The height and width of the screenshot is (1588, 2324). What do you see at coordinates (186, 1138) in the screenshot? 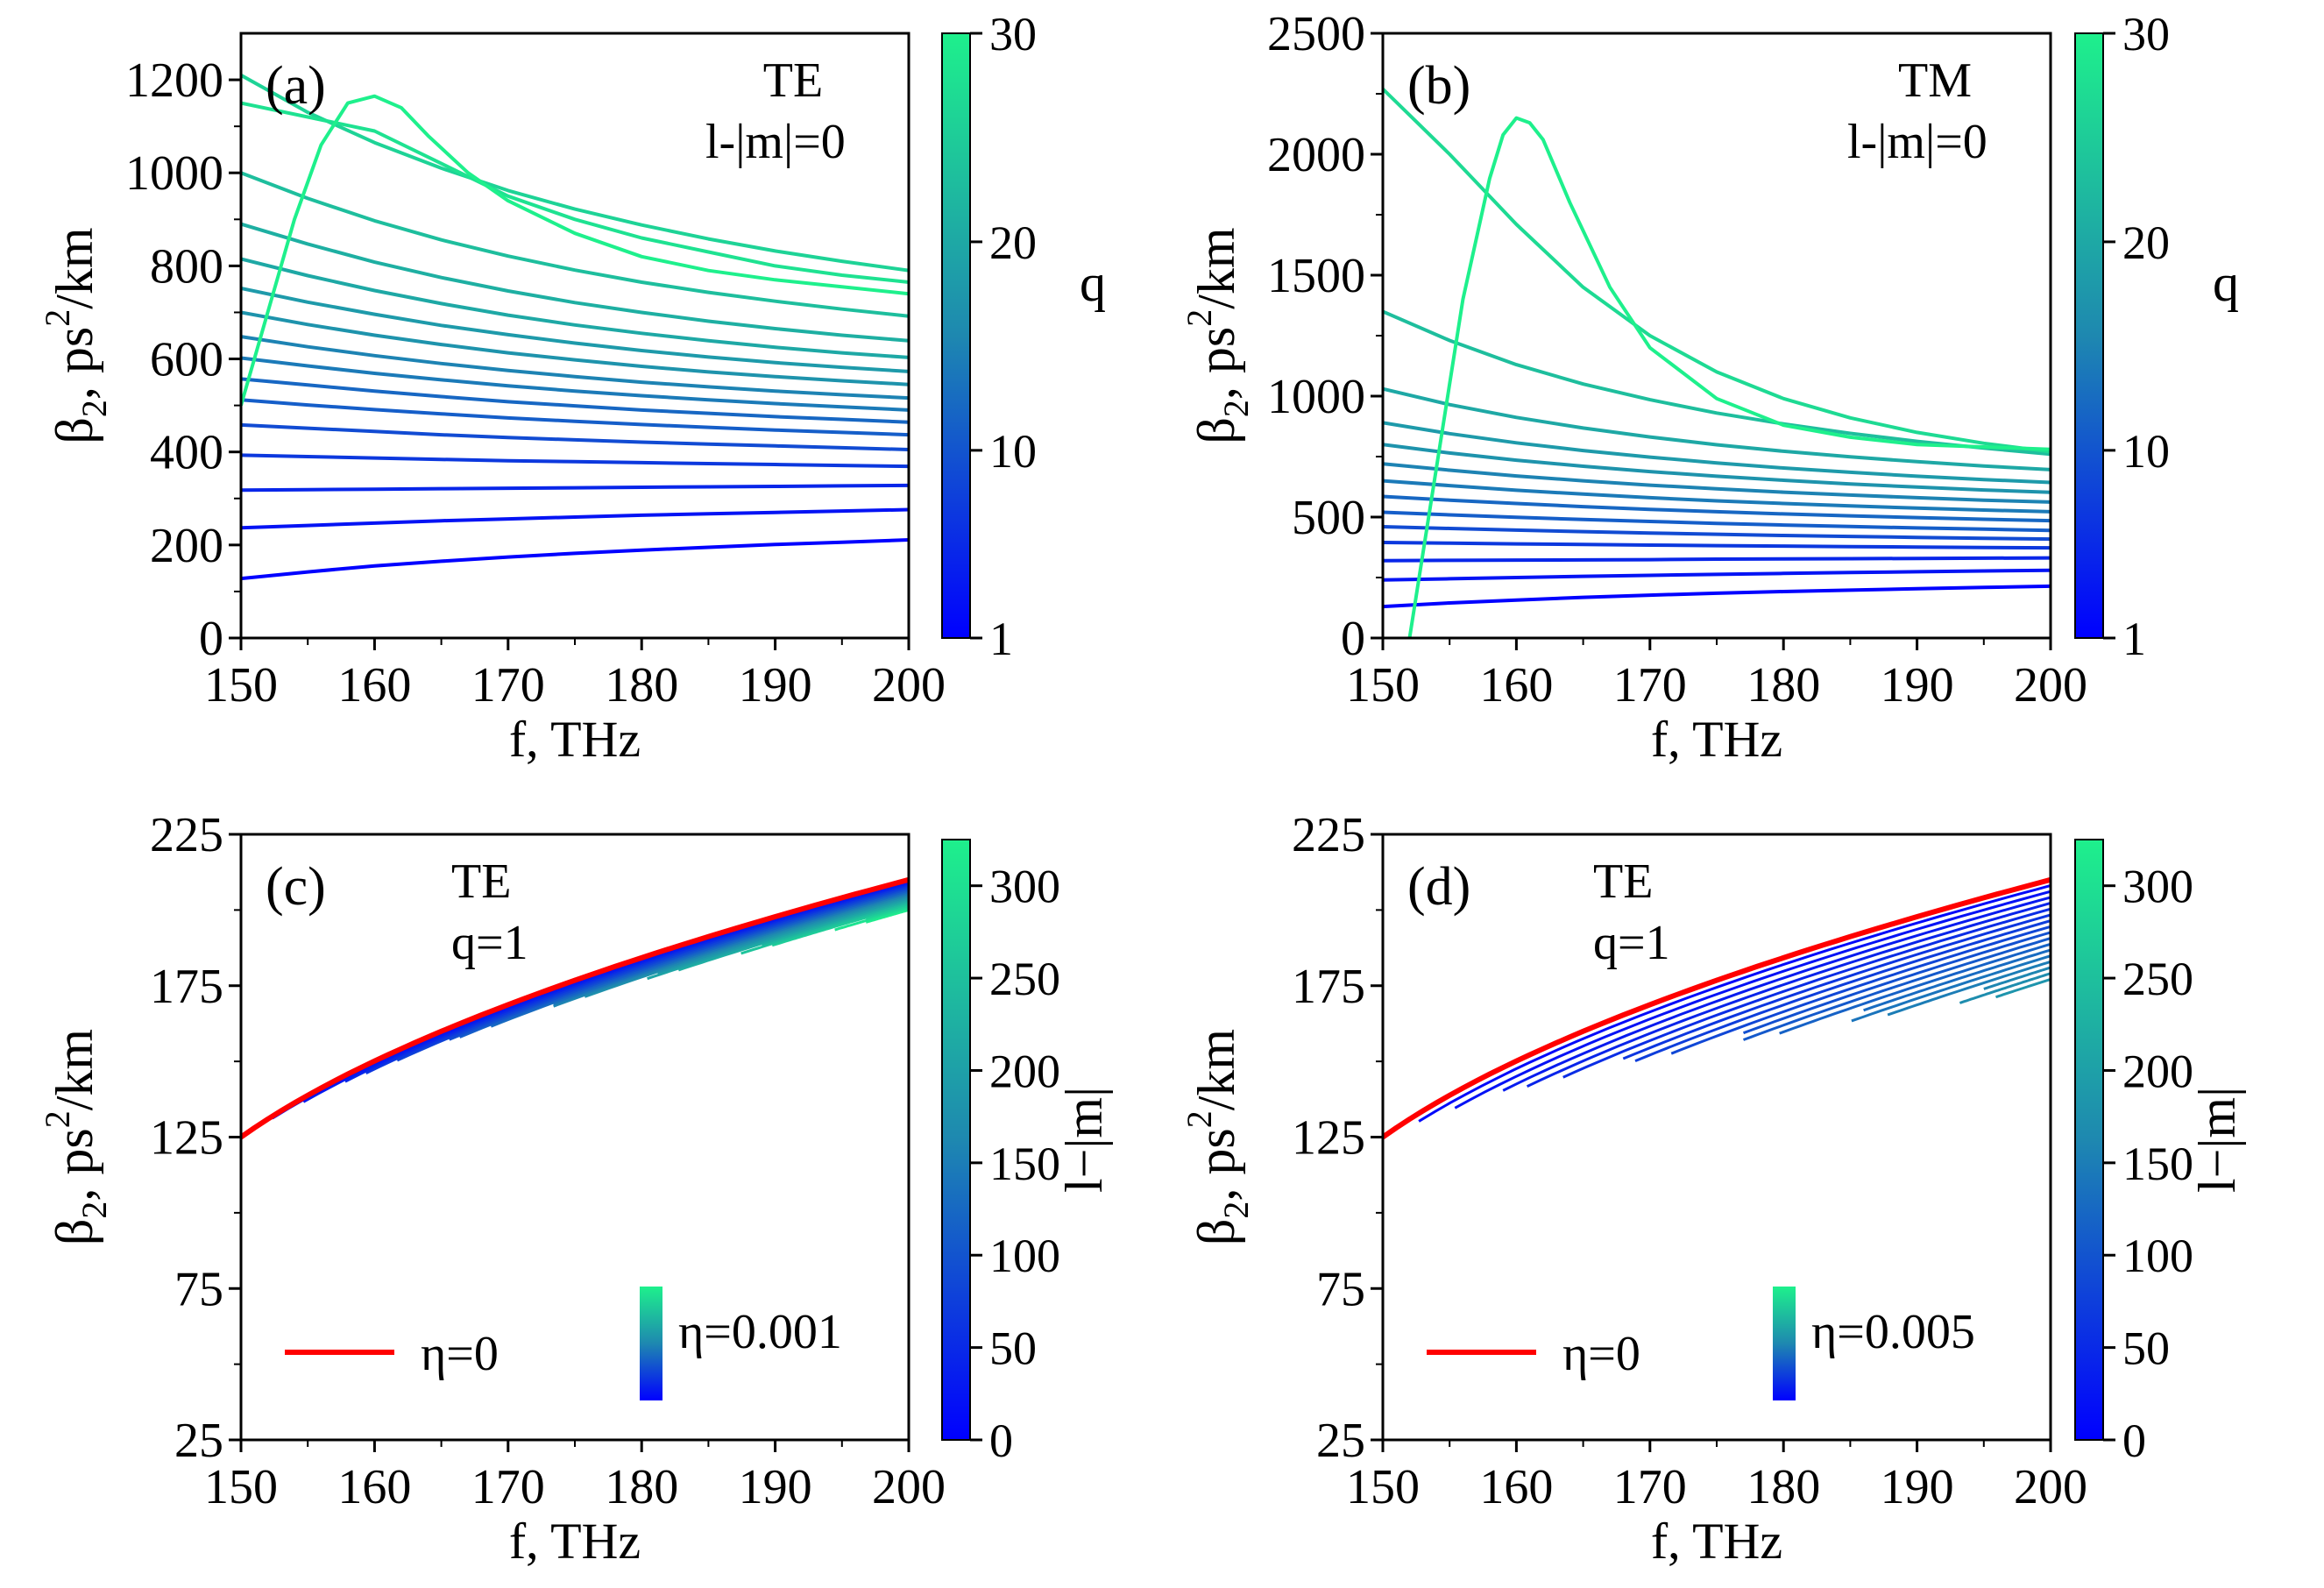
I see `y-tick-label: 125` at bounding box center [186, 1138].